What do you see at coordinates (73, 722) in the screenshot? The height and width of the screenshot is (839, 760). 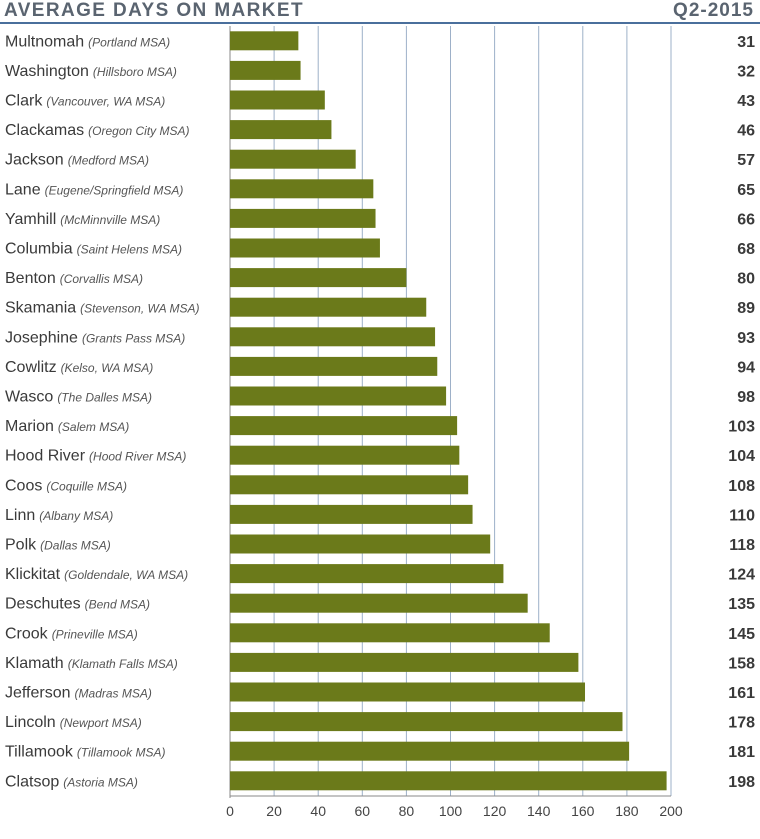 I see `category-label: Lincoln (Newport MSA)` at bounding box center [73, 722].